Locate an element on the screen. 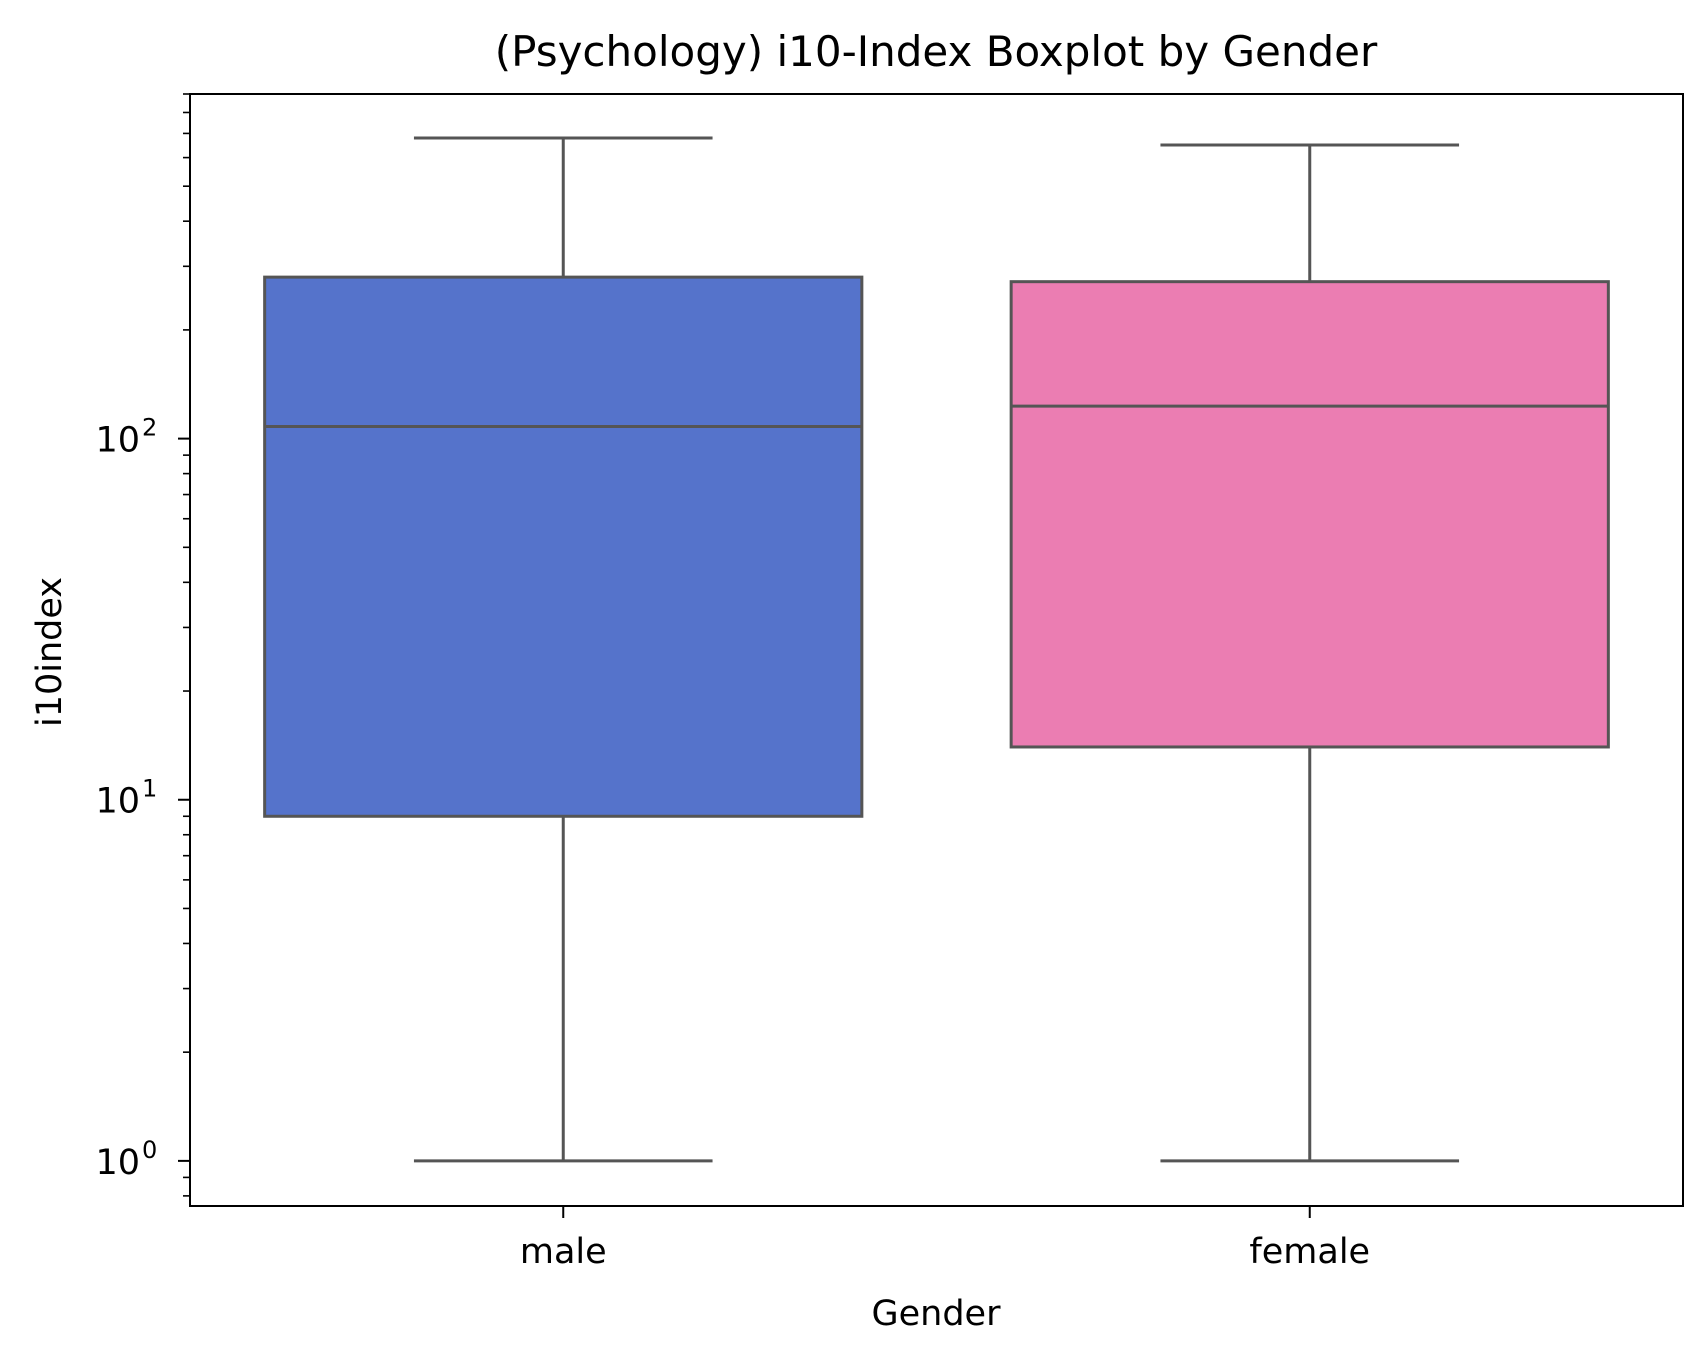 The width and height of the screenshot is (1705, 1357). box-male is located at coordinates (563, 546).